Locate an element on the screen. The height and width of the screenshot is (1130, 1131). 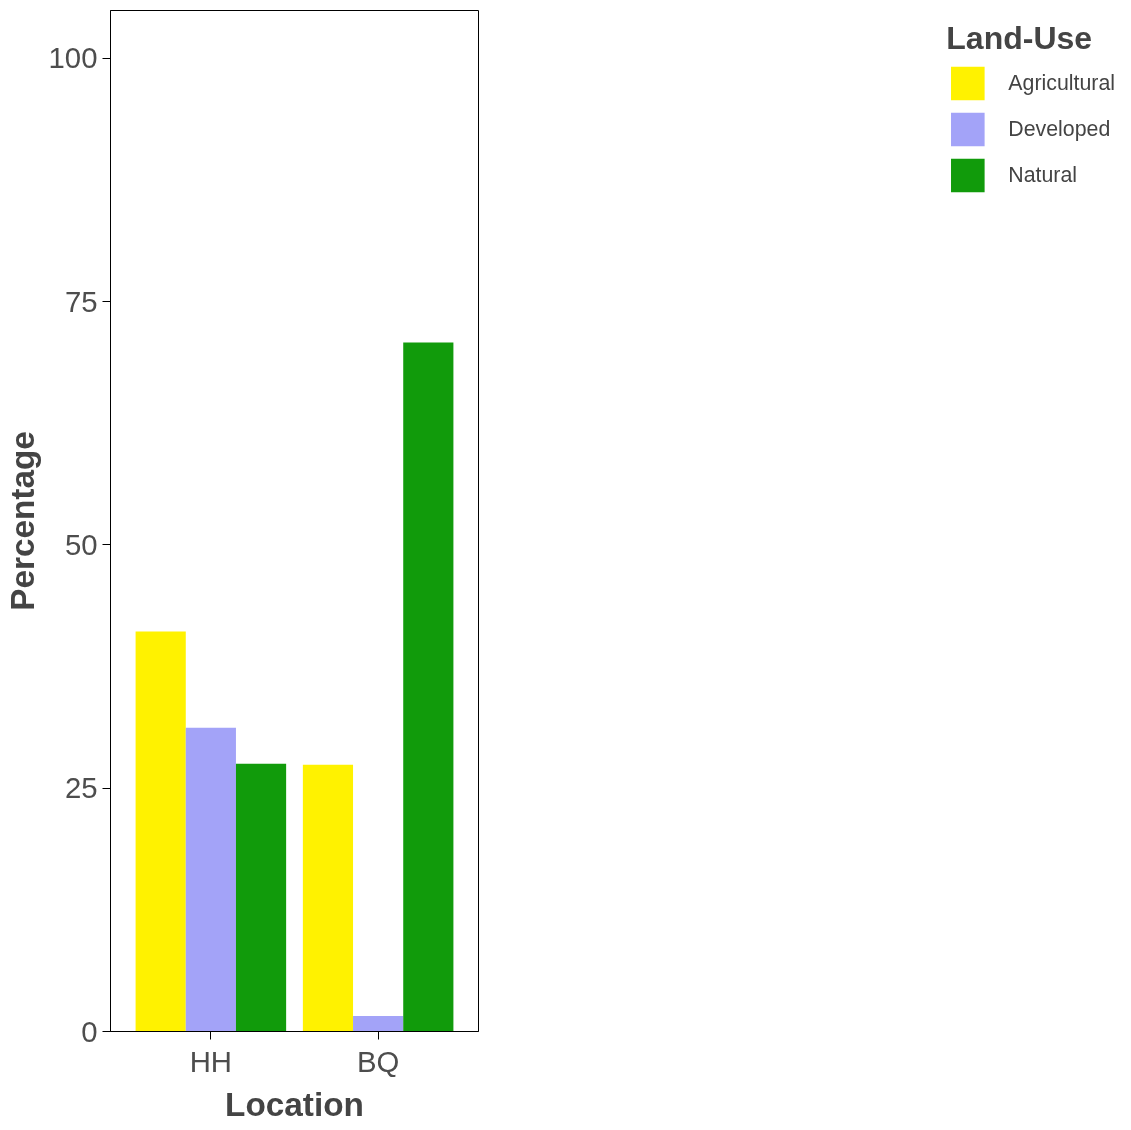
x-tick-label: HH is located at coordinates (211, 1061).